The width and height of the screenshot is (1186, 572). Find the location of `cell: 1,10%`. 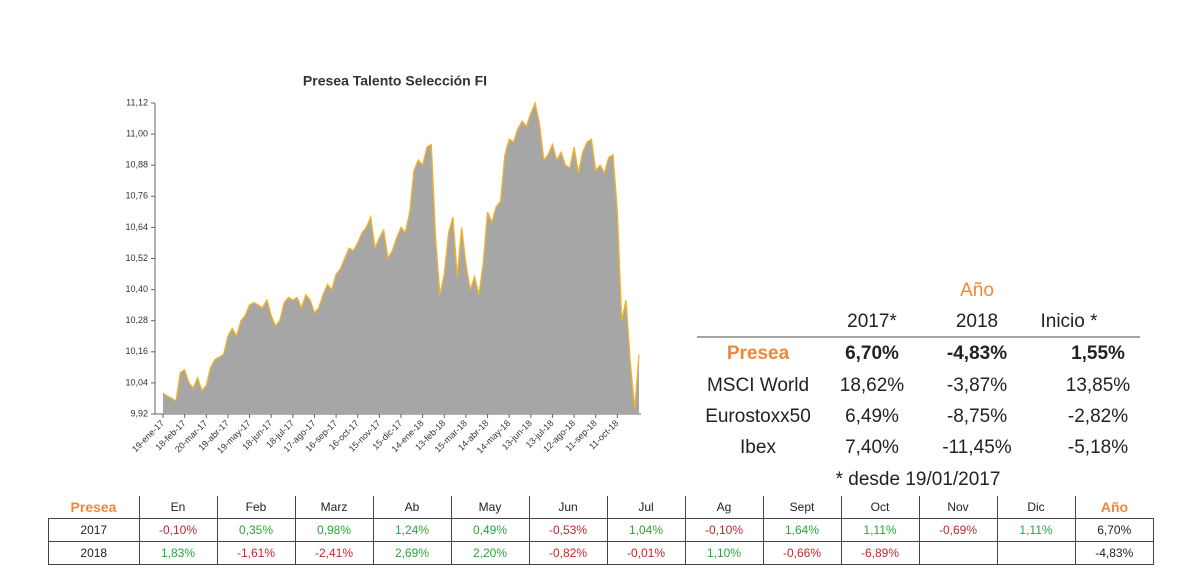

cell: 1,10% is located at coordinates (724, 553).